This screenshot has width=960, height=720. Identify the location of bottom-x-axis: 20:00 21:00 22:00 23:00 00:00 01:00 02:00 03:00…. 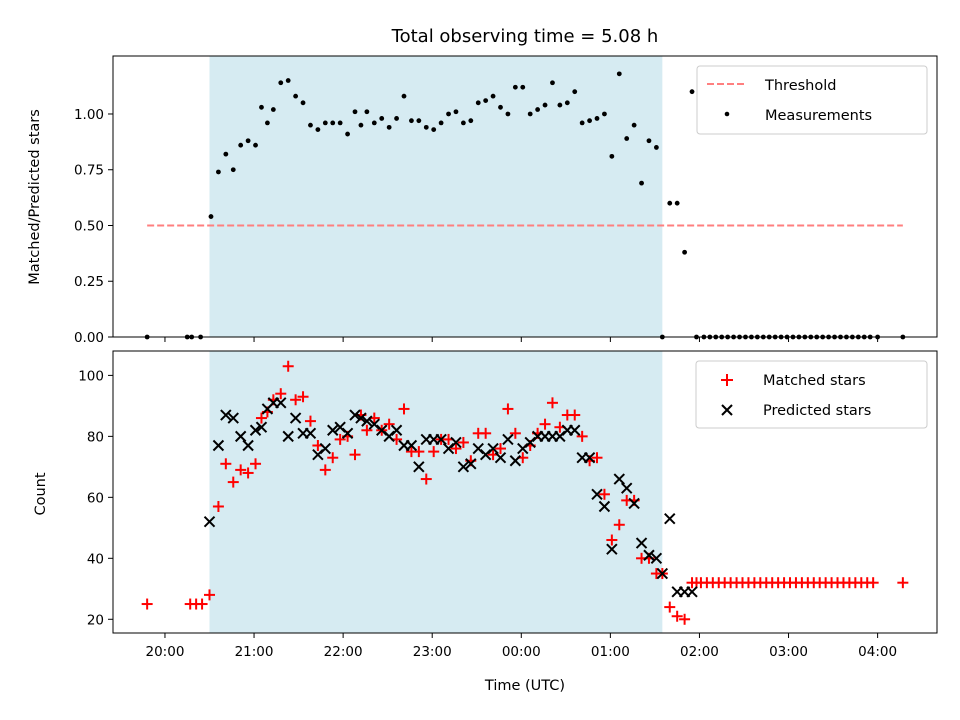
(521, 646).